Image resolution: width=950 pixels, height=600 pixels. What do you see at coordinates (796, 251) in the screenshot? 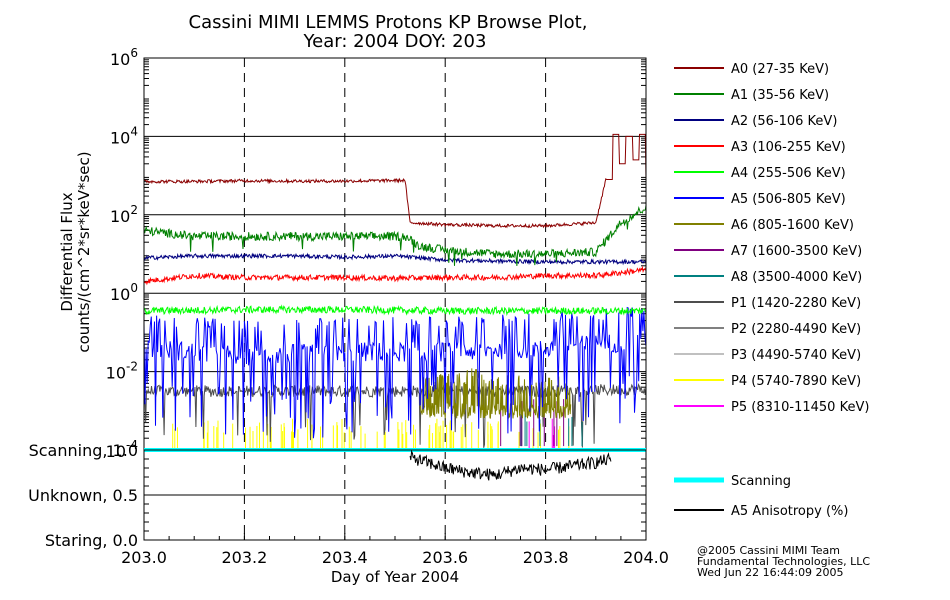
I see `legend-label: A7 (1600-3500 KeV)` at bounding box center [796, 251].